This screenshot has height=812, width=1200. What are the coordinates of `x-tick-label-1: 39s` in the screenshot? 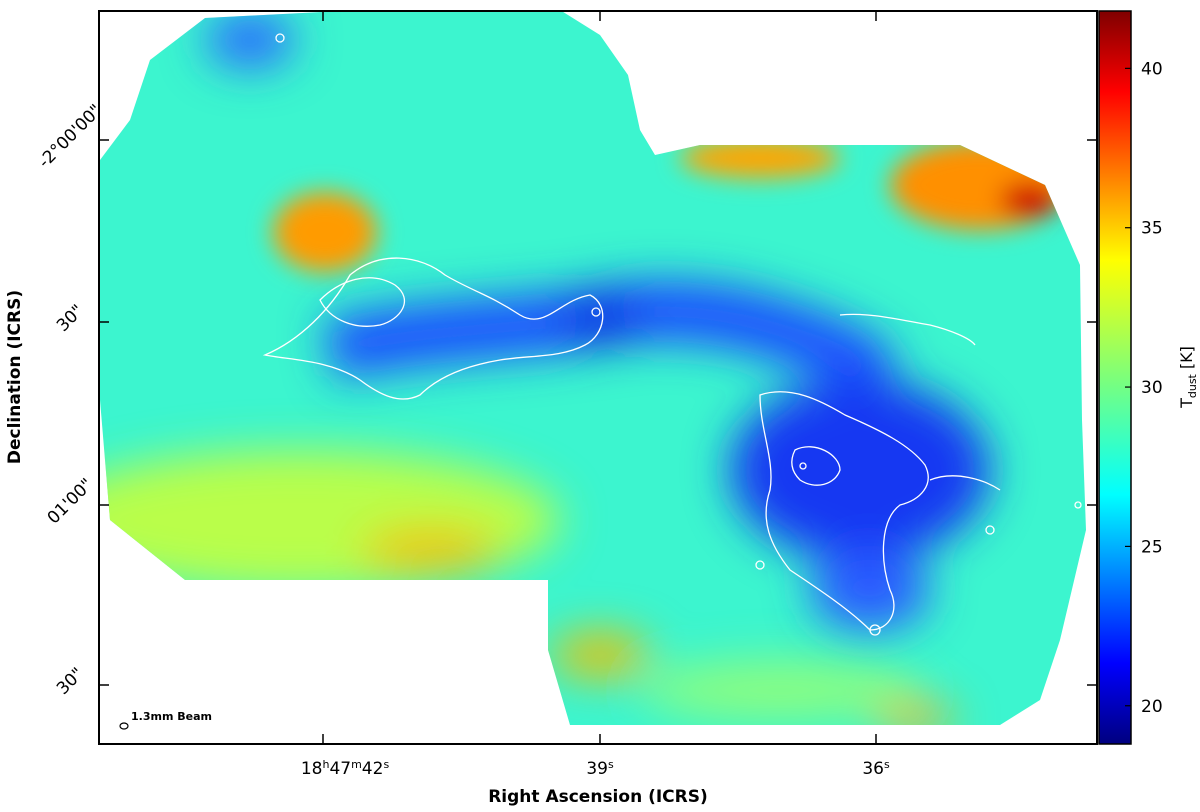 It's located at (600, 768).